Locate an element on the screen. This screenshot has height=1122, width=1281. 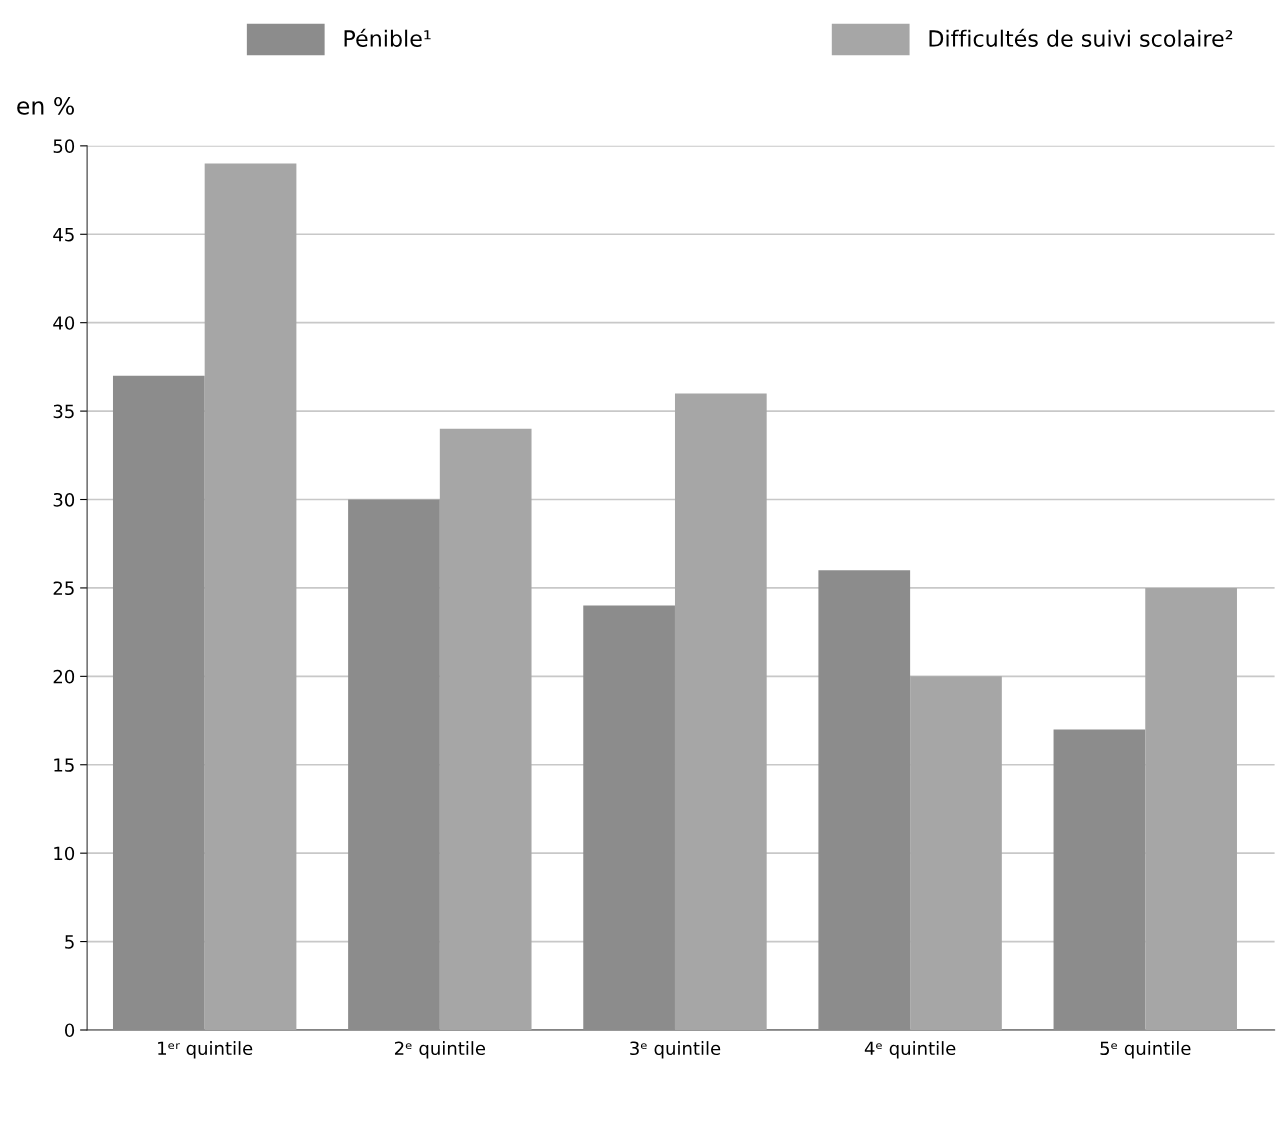
x-tick-label: 2ᵉ quintile is located at coordinates (440, 1050).